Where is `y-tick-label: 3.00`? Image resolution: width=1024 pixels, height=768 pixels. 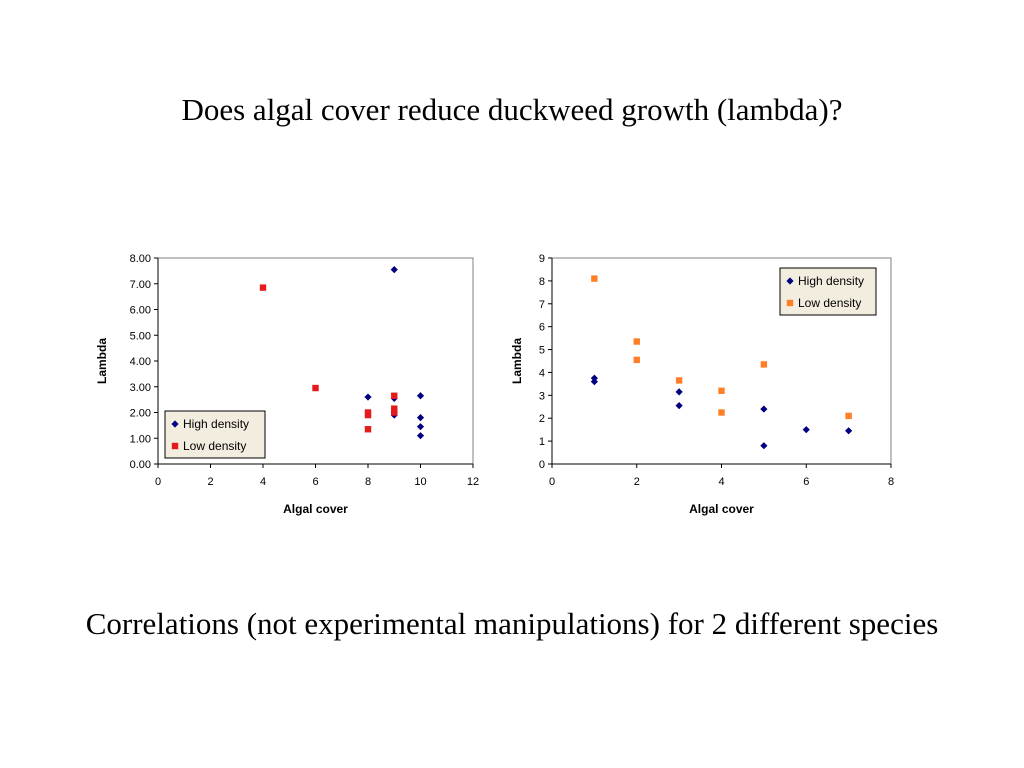
y-tick-label: 3.00 is located at coordinates (140, 388).